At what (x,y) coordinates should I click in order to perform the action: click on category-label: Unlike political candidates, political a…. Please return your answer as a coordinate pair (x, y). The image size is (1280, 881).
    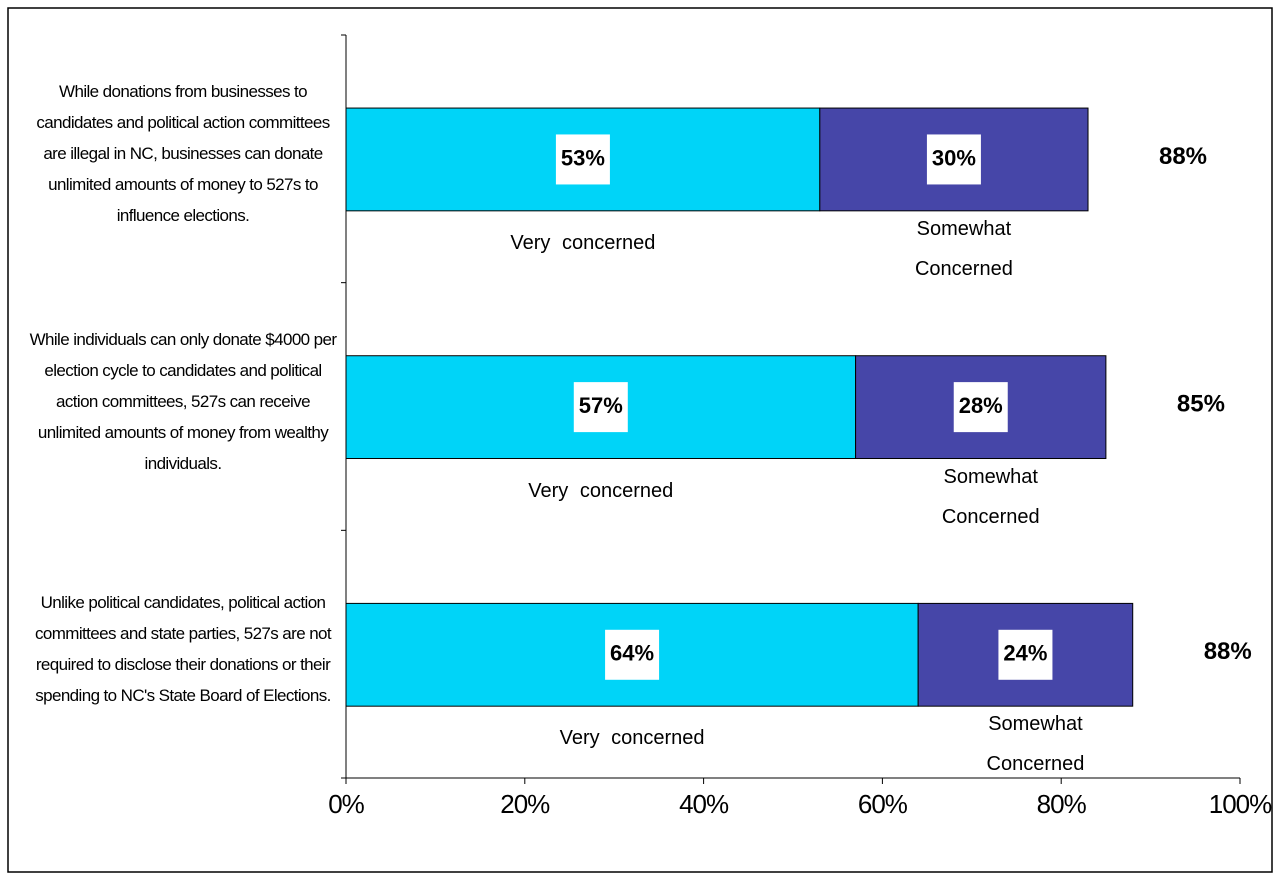
    Looking at the image, I should click on (183, 649).